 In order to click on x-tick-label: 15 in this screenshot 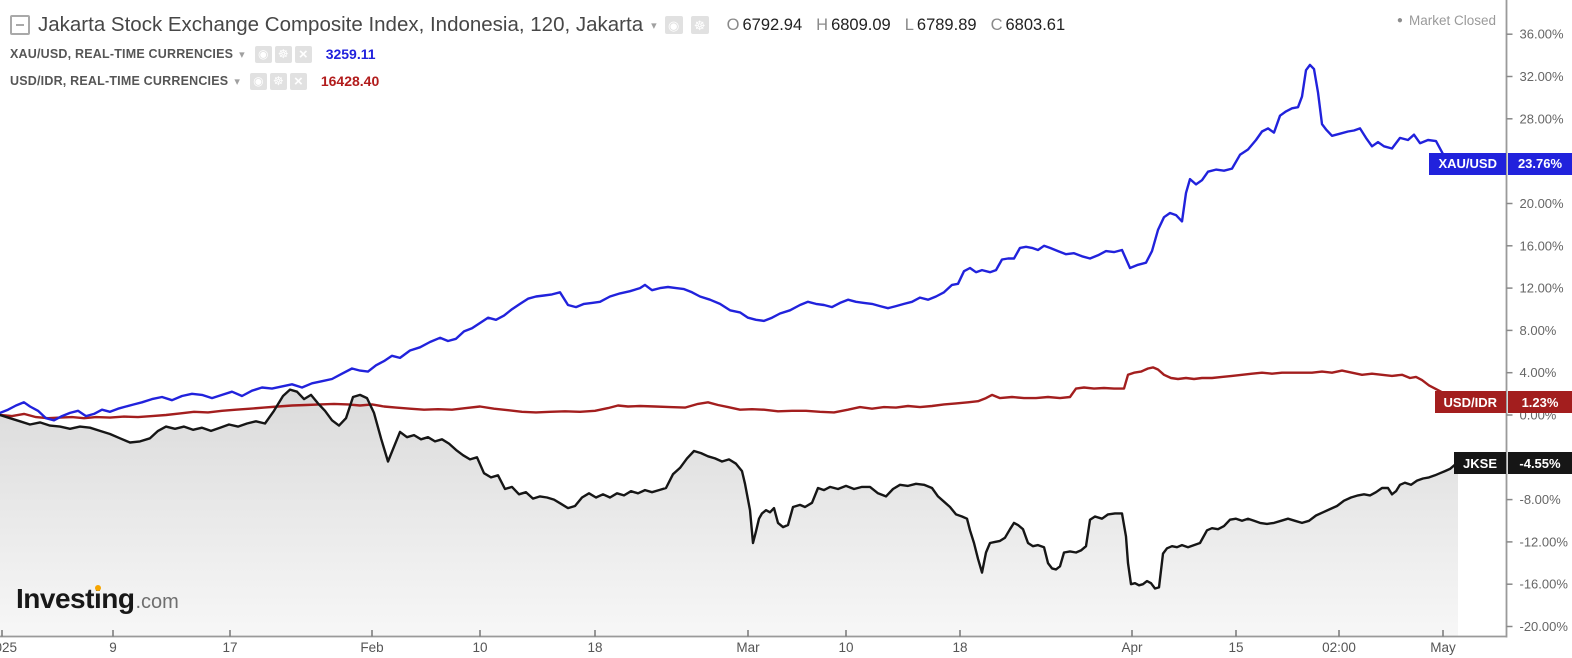, I will do `click(1235, 647)`.